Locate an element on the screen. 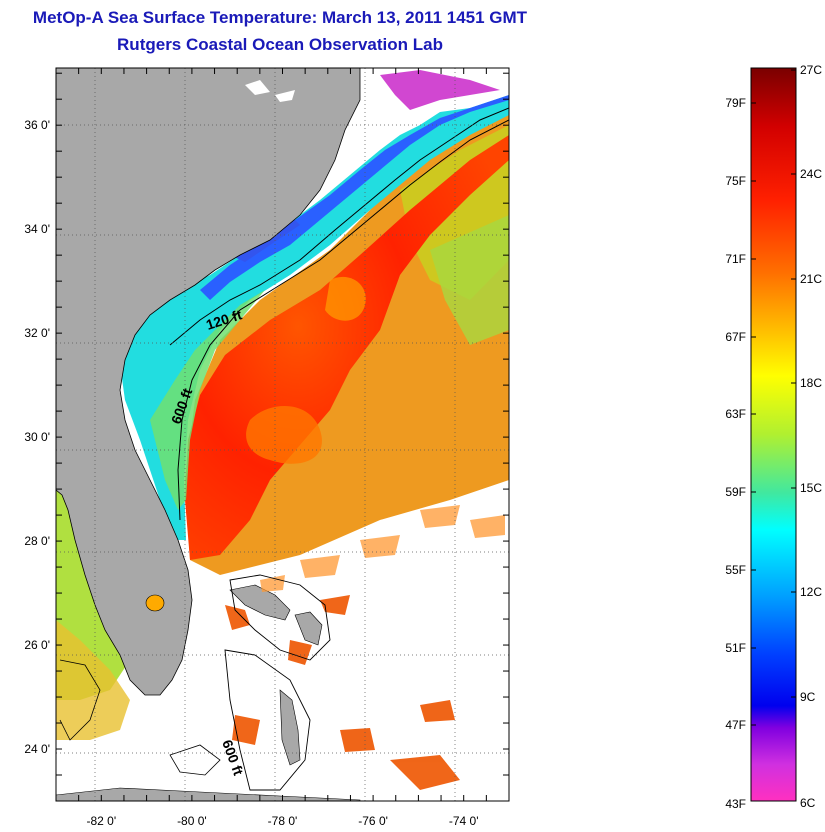  lat-tick-label: 32 0' is located at coordinates (37, 333).